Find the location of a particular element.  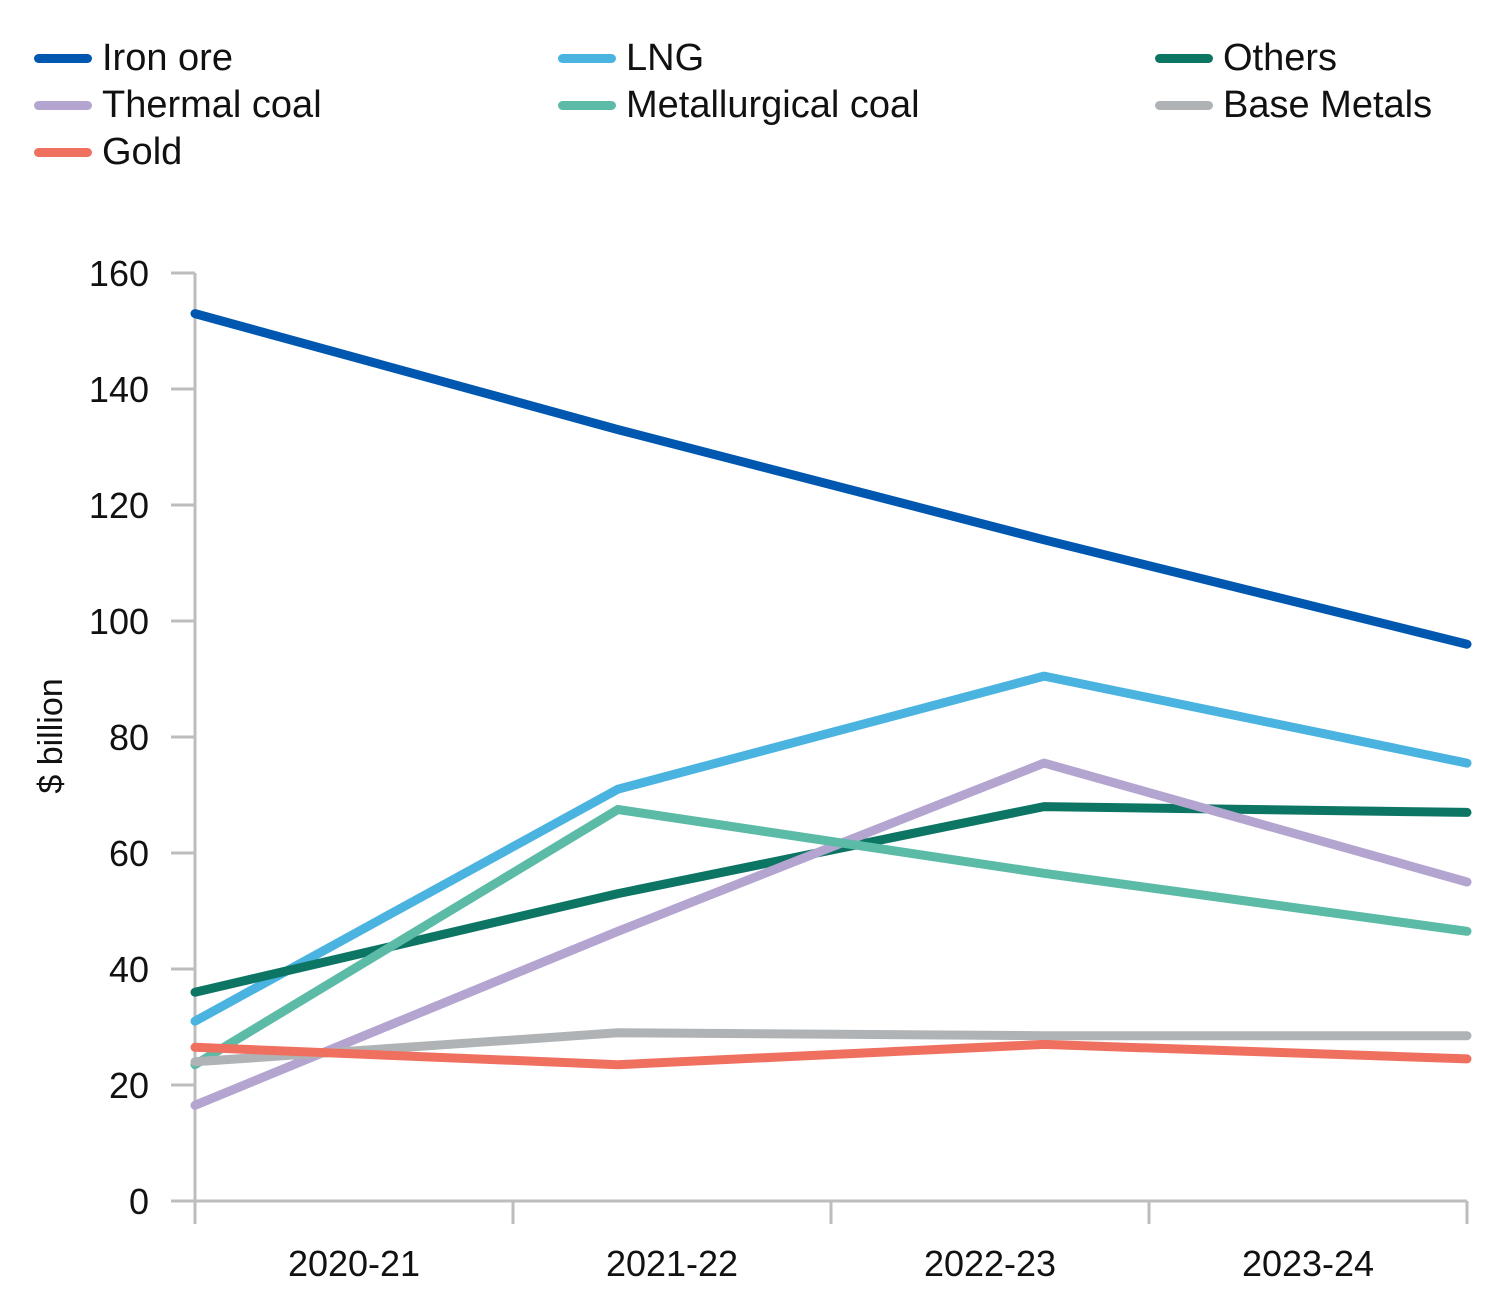

y-tick-label: 160 is located at coordinates (119, 273).